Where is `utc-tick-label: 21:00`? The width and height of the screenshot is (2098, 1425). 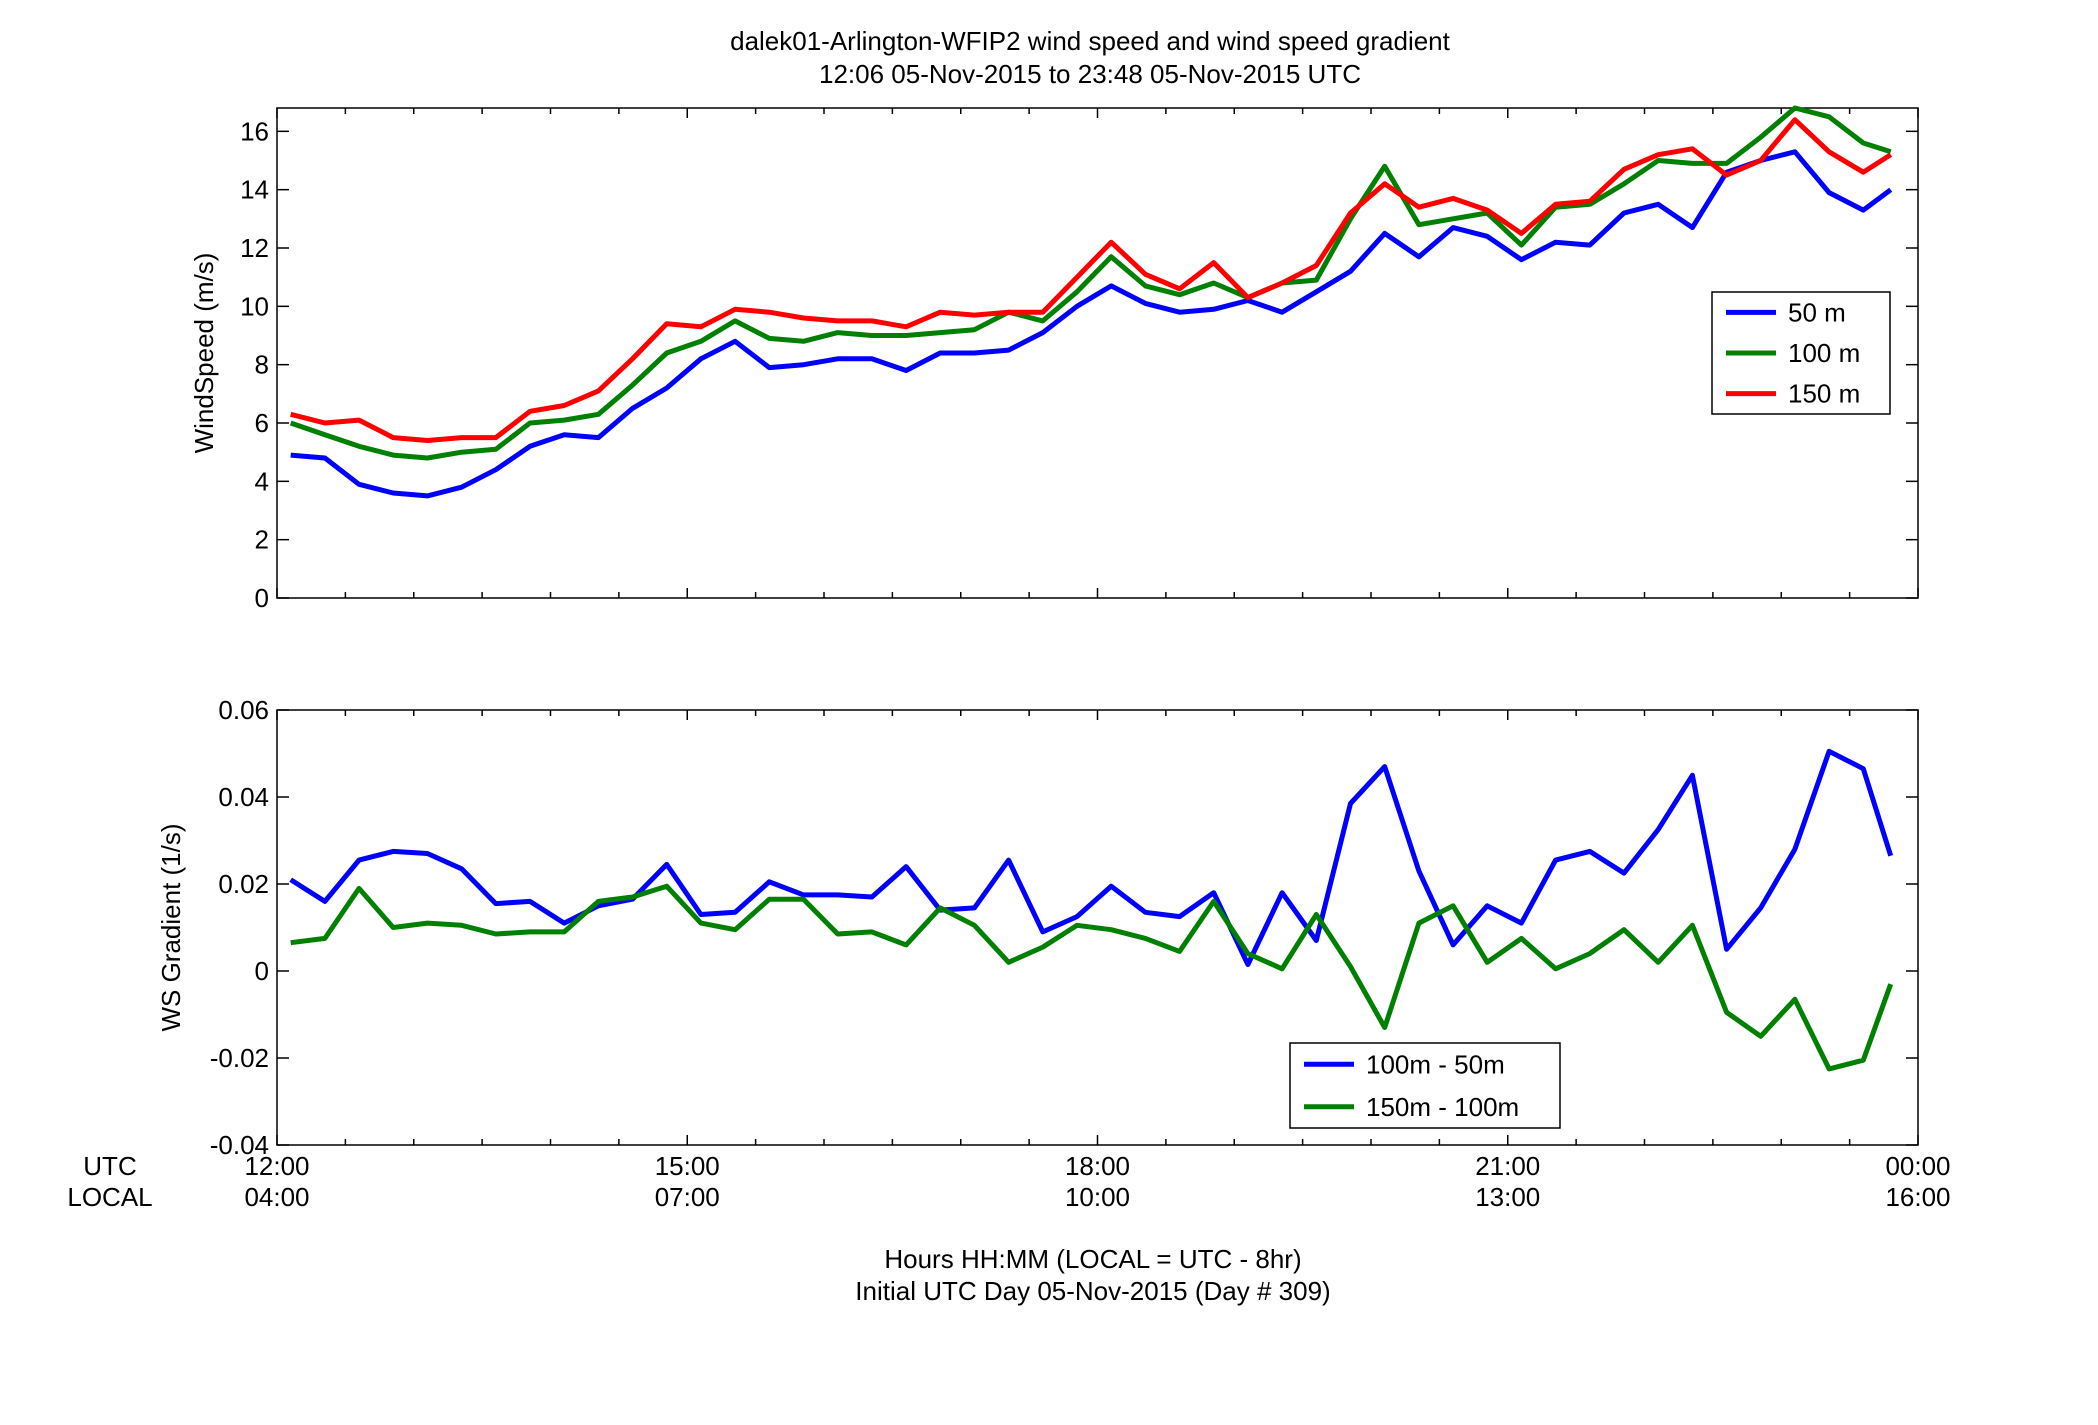
utc-tick-label: 21:00 is located at coordinates (1507, 1166).